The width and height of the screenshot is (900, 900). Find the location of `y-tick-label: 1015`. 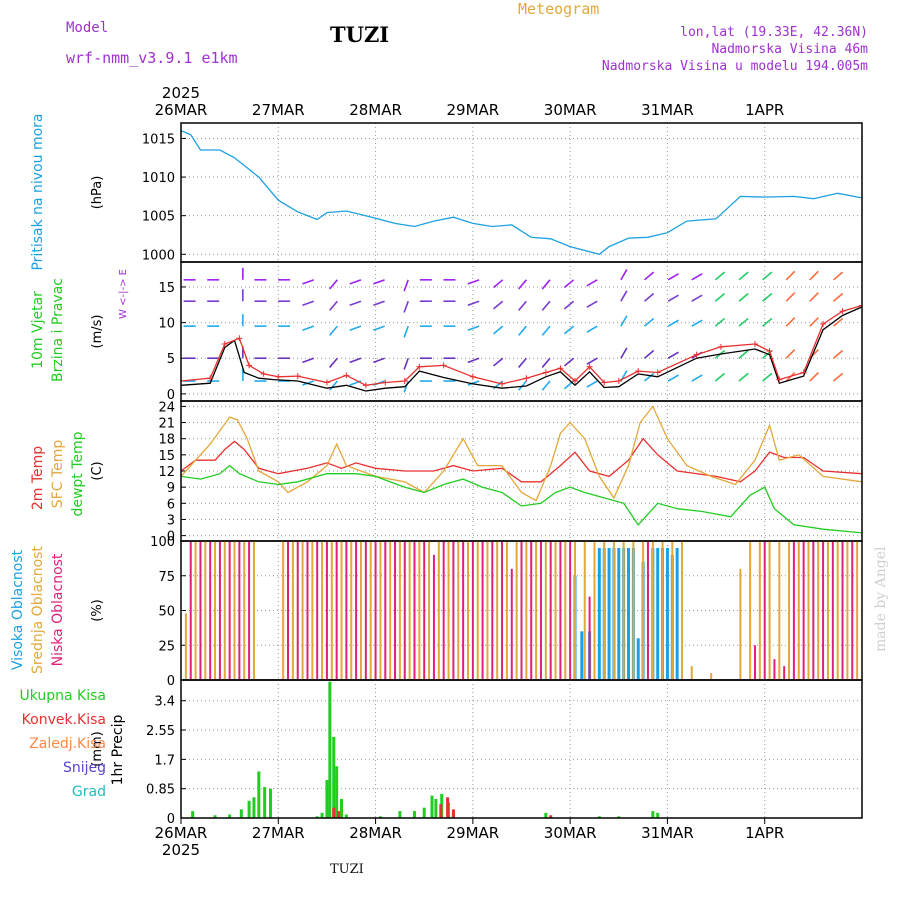

y-tick-label: 1015 is located at coordinates (158, 139).